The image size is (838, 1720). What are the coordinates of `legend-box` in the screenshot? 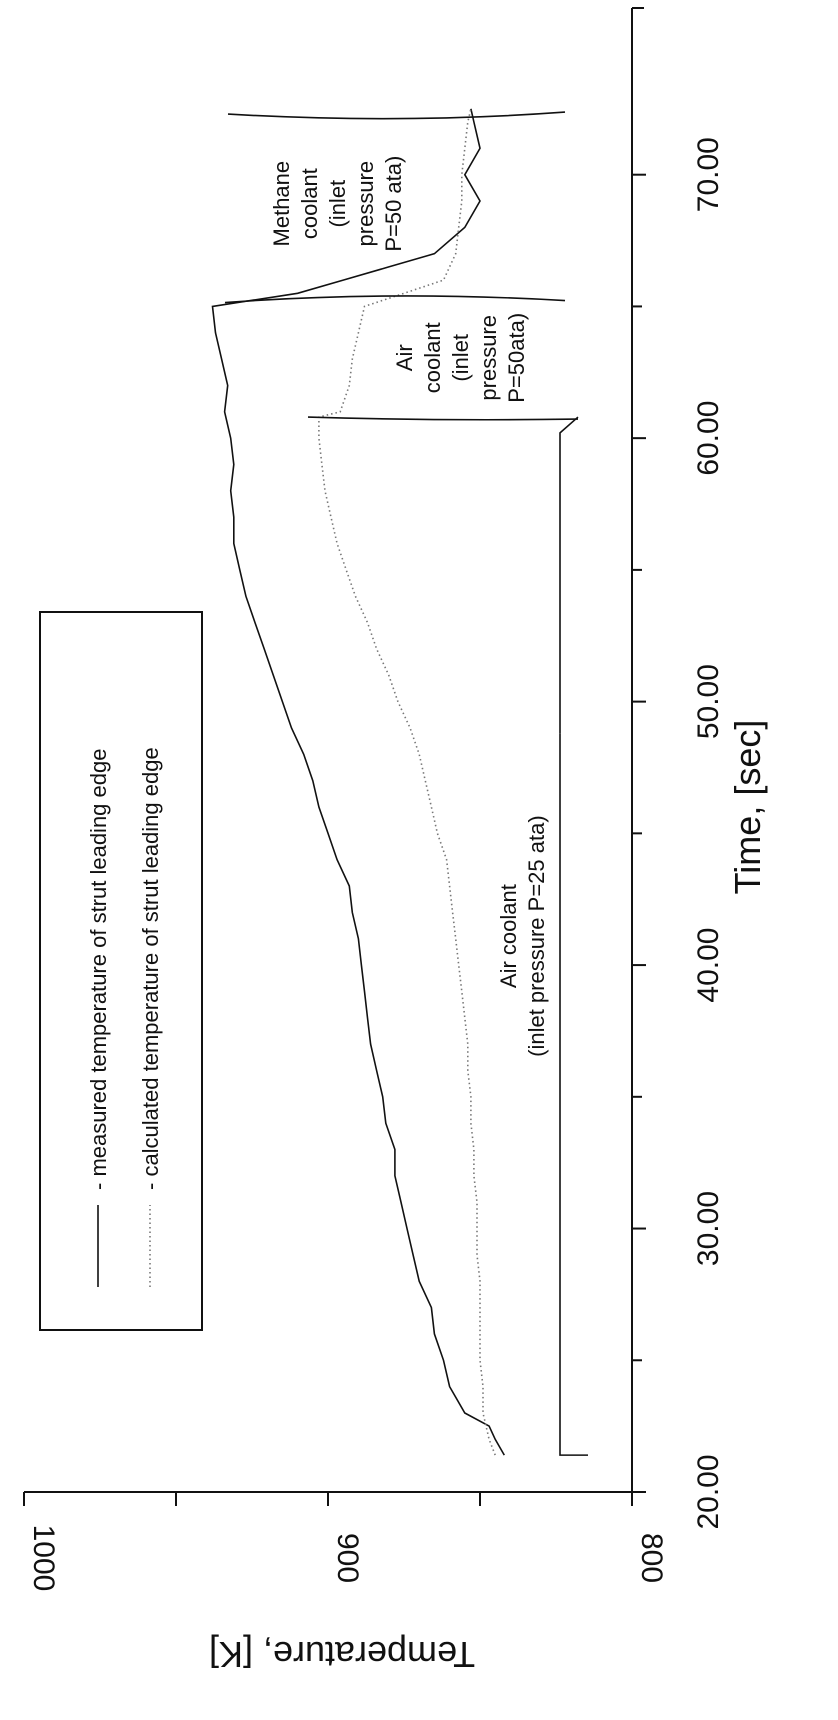 It's located at (121, 971).